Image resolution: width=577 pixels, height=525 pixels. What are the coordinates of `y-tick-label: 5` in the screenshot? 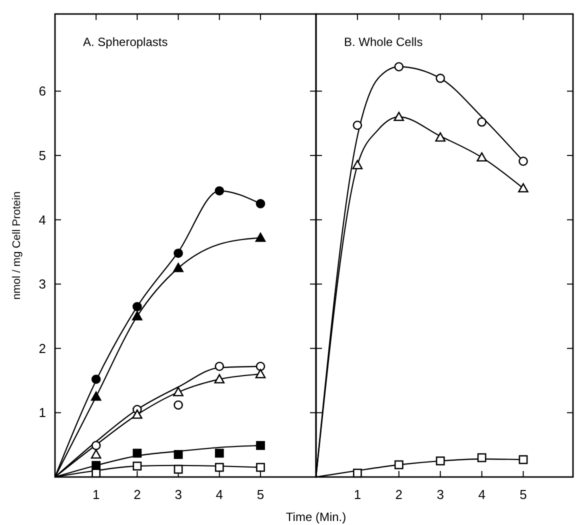 It's located at (42, 156).